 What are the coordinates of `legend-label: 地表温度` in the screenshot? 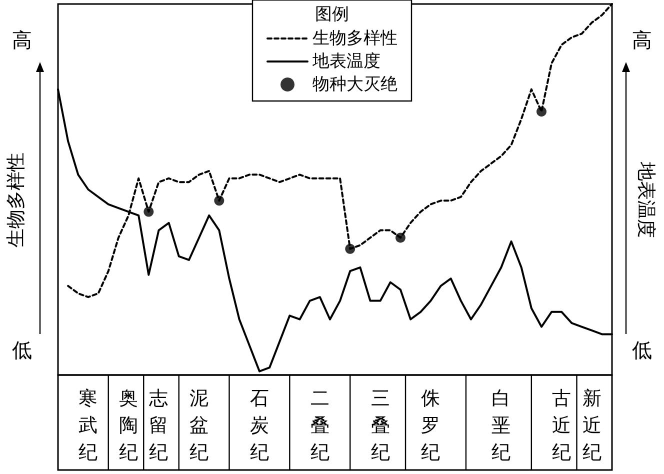 It's located at (346, 62).